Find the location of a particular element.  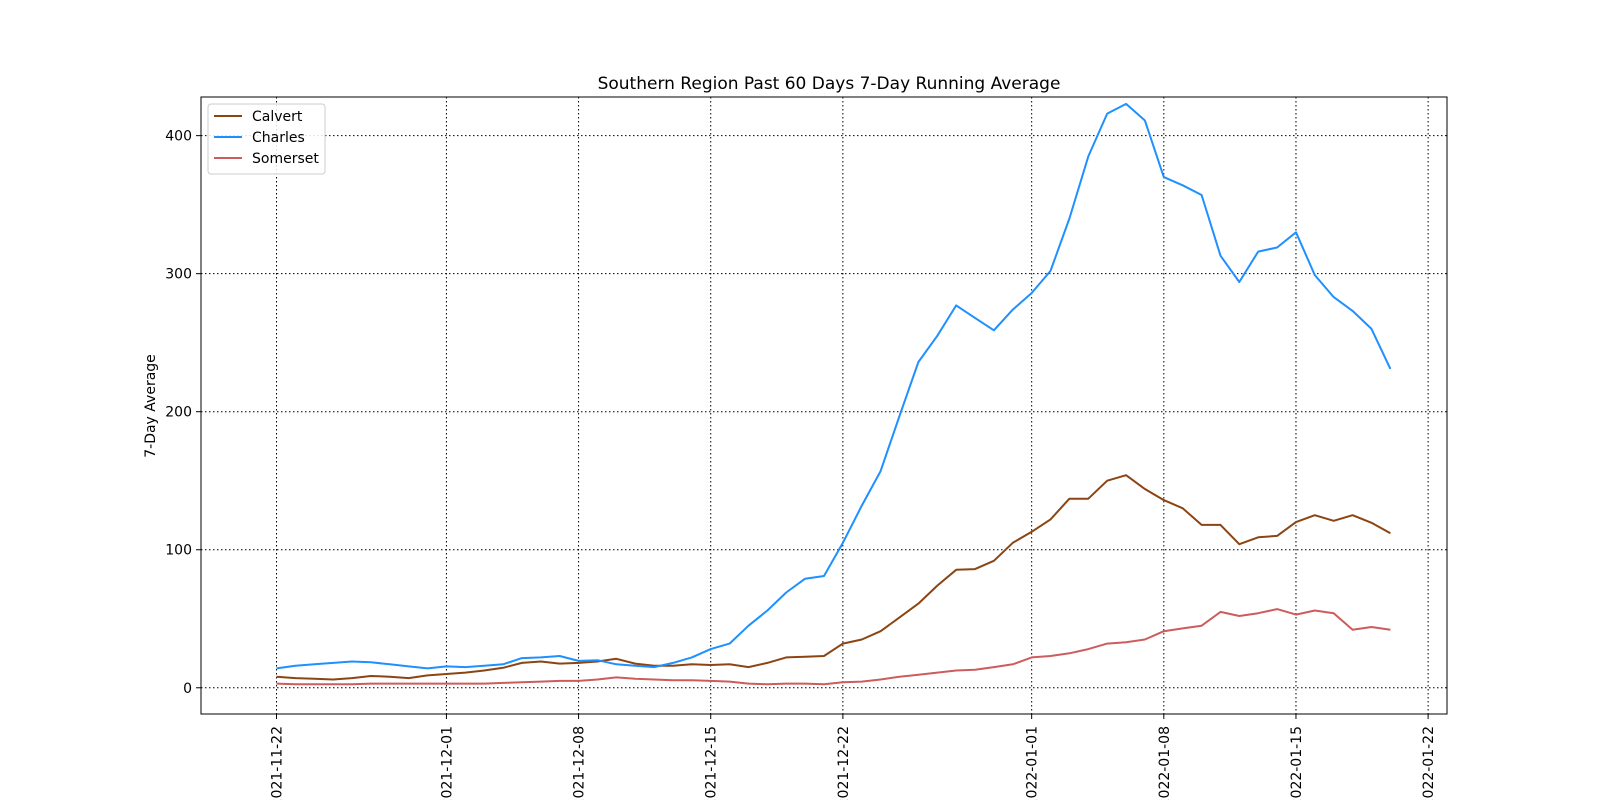

y-axis-label: 7-Day Average is located at coordinates (151, 406).